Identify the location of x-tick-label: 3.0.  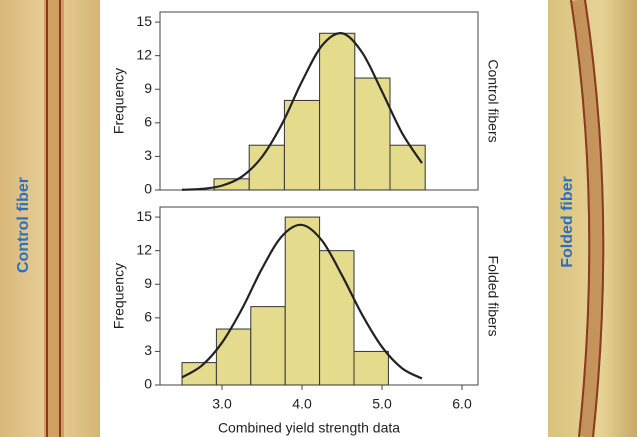
(222, 404).